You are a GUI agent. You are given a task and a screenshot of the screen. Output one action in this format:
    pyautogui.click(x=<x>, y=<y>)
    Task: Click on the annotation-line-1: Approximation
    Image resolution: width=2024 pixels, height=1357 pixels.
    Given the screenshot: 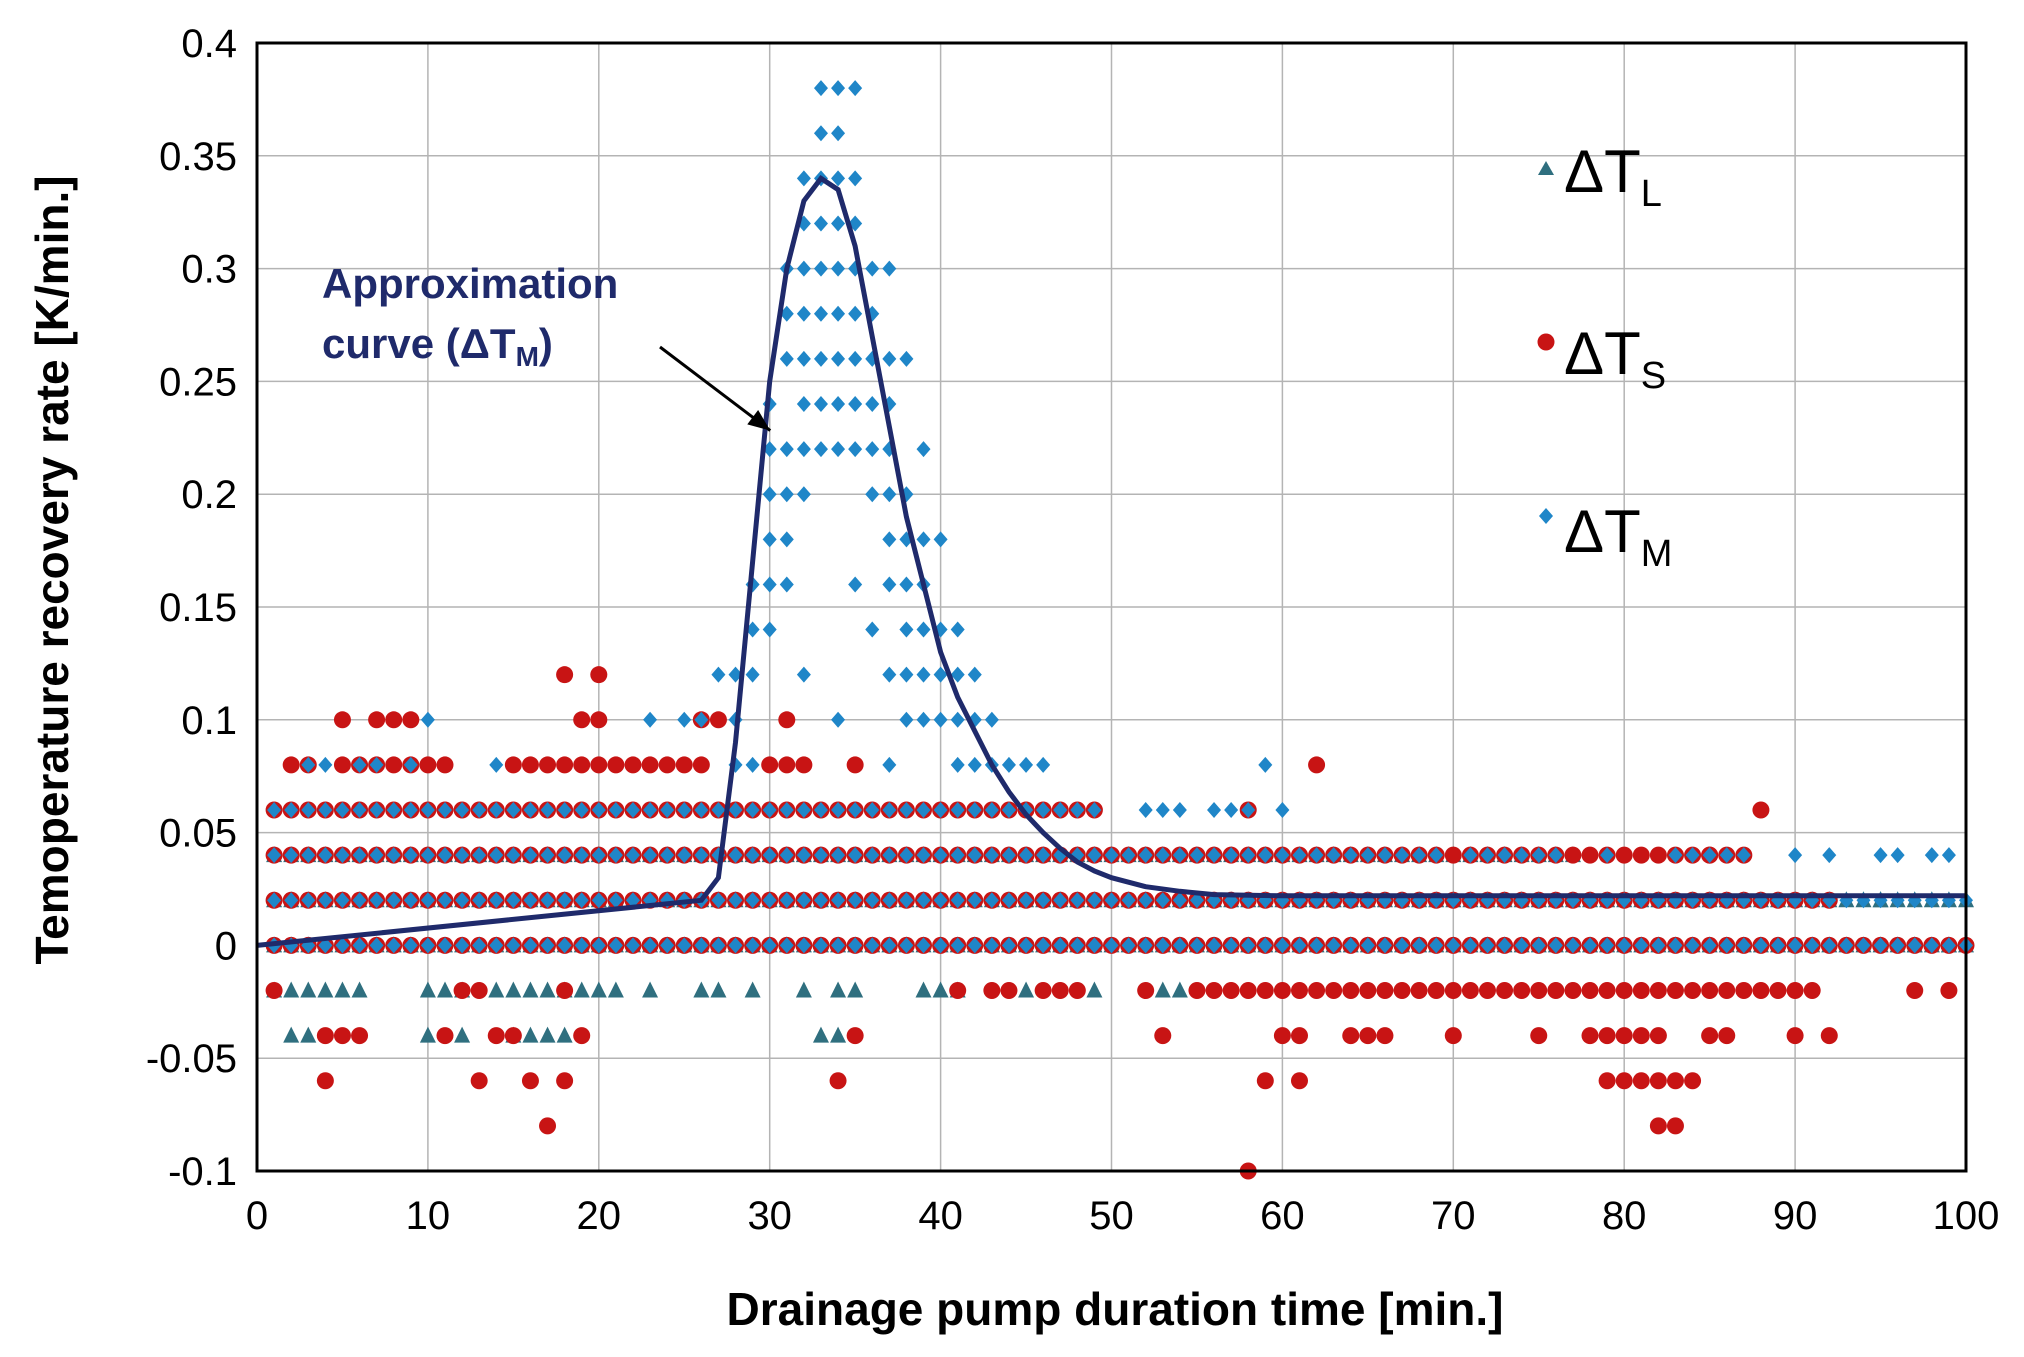 What is the action you would take?
    pyautogui.click(x=470, y=283)
    